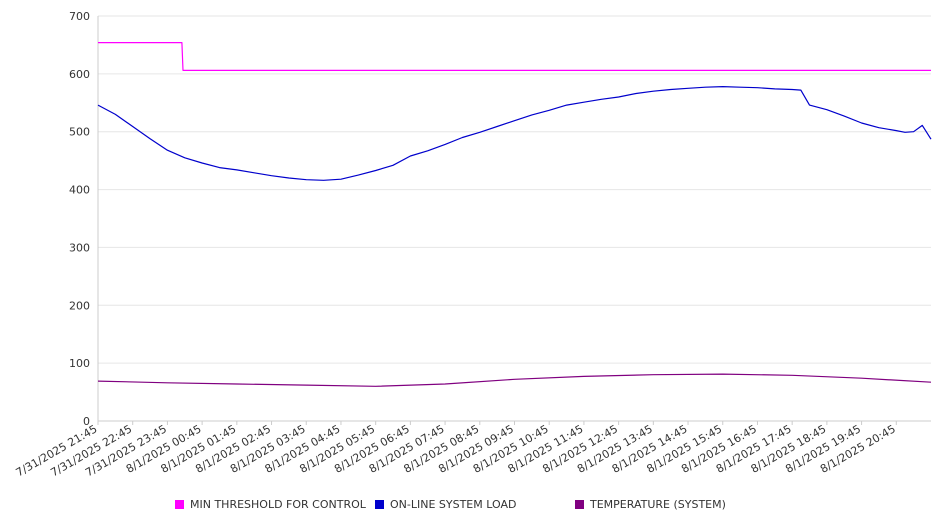 This screenshot has width=946, height=526. I want to click on y-tick-label: 0, so click(86, 421).